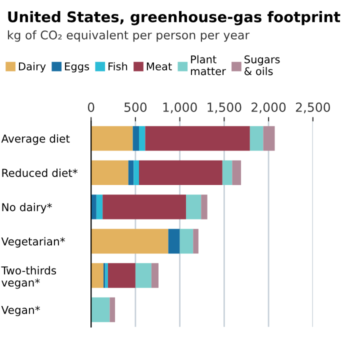 This screenshot has width=345, height=337. I want to click on legend-label: Dairy, so click(32, 67).